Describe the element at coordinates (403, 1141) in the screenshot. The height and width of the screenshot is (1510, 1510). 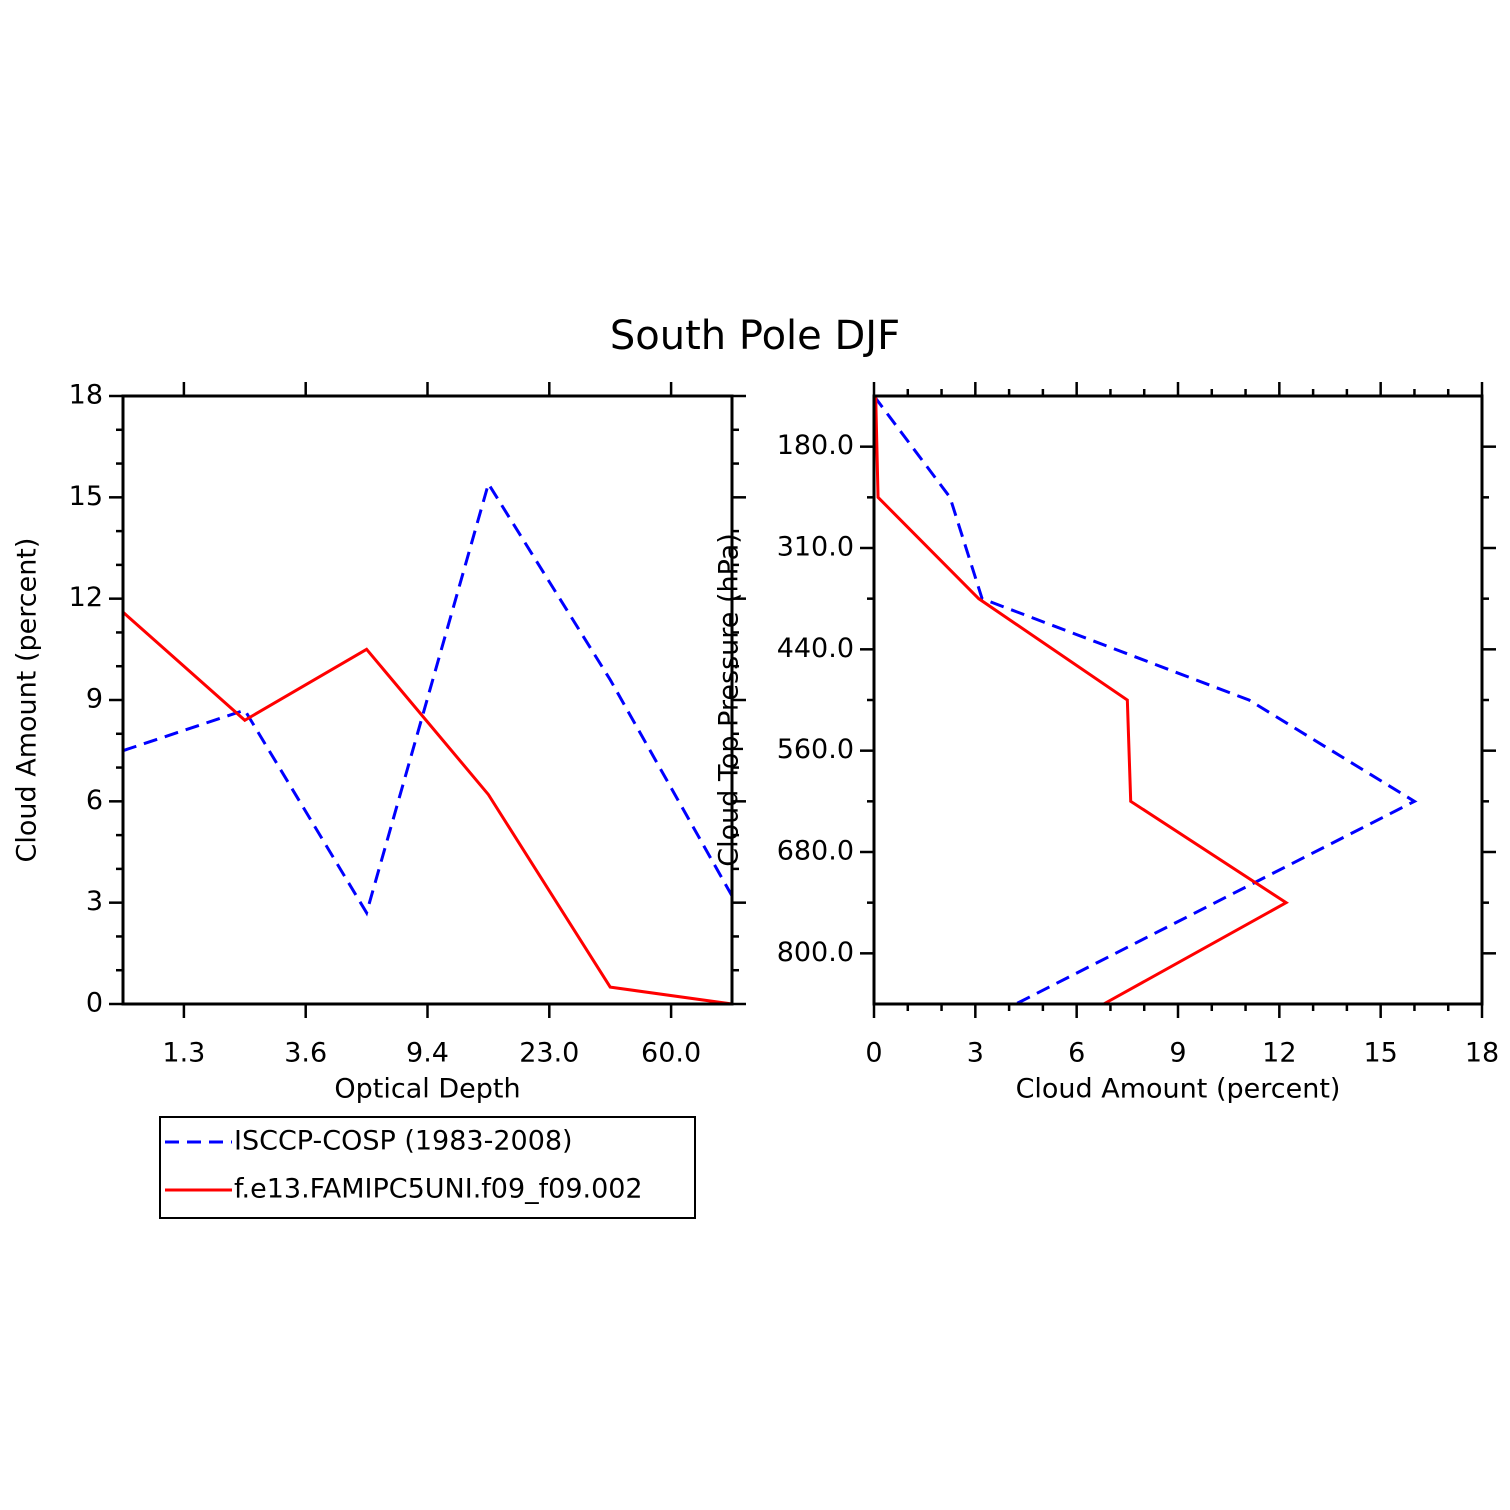
I see `legend-label: ISCCP-COSP (1983-2008)` at that location.